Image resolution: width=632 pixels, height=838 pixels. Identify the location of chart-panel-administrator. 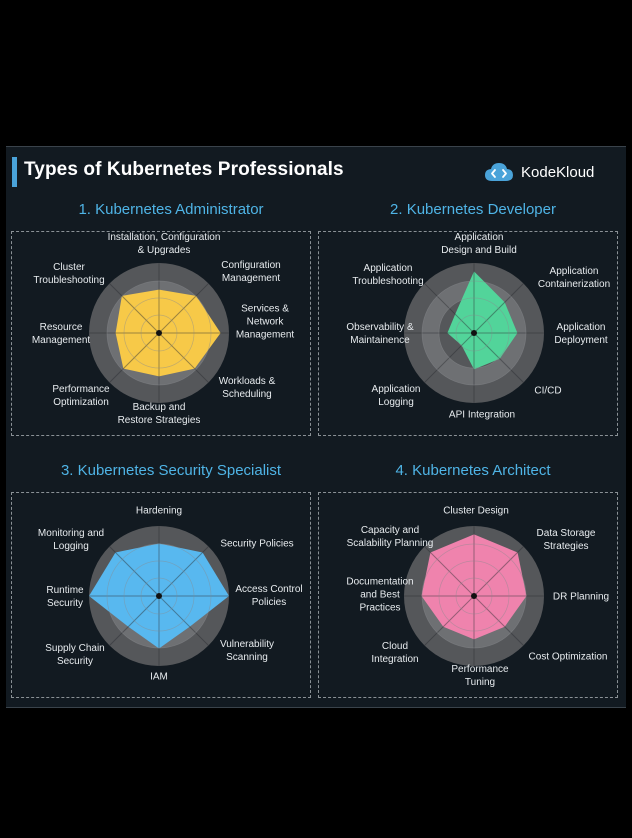
(161, 333).